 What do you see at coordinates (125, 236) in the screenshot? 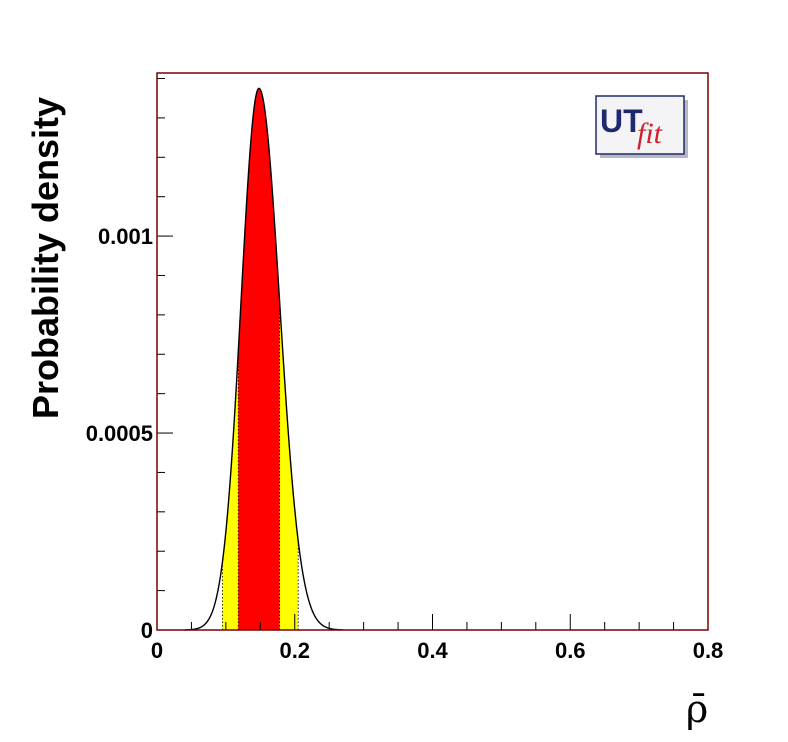
I see `y-tick-label-2: 0.001` at bounding box center [125, 236].